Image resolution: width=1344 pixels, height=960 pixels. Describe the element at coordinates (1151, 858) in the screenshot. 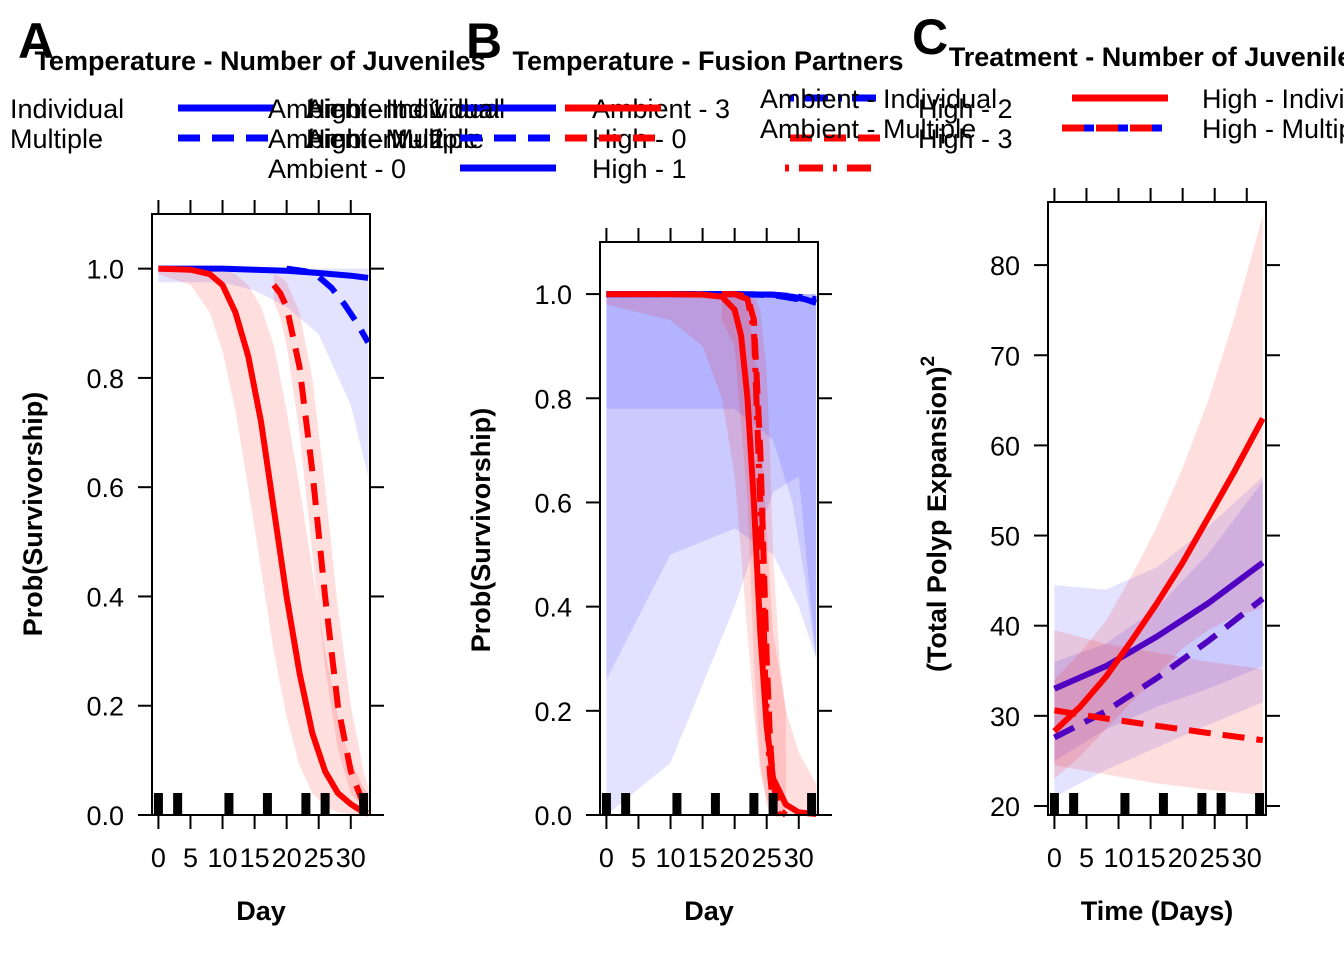

I see `panel-c-x-tick-label: 15` at that location.